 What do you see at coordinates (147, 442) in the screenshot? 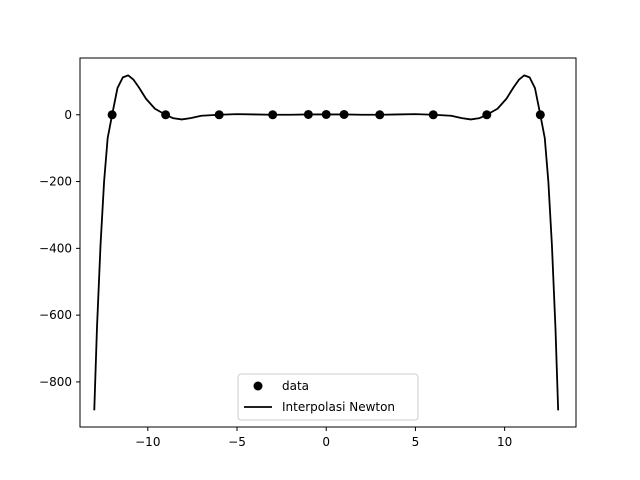
I see `x-tick-label: −10` at bounding box center [147, 442].